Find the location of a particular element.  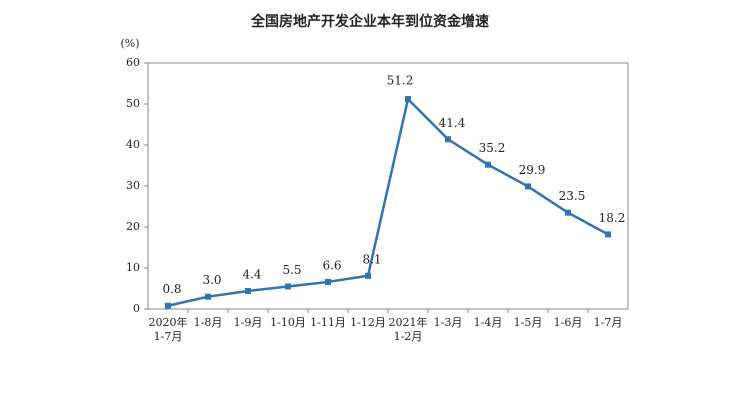

y-tick-label: 10 is located at coordinates (133, 267).